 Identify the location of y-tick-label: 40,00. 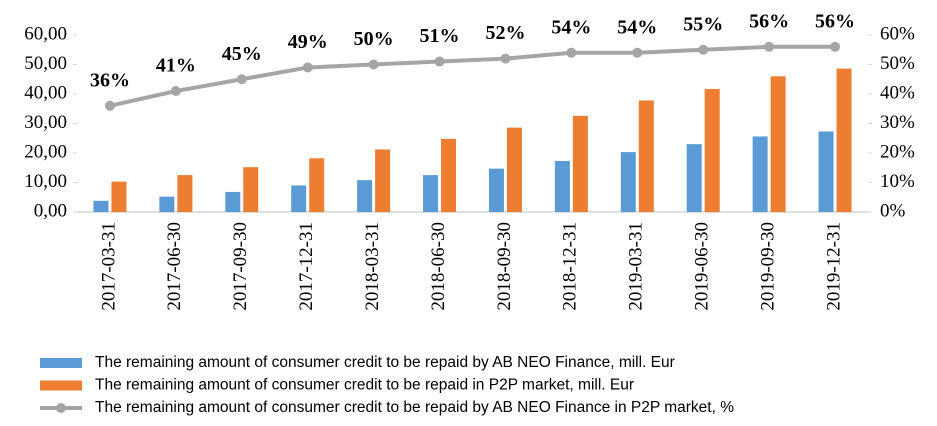
(45, 92).